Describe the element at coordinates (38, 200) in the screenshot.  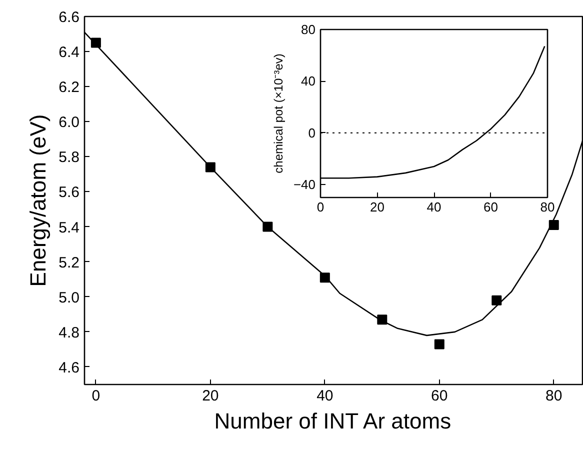
I see `y-axis-title: Energy/atom (eV)` at that location.